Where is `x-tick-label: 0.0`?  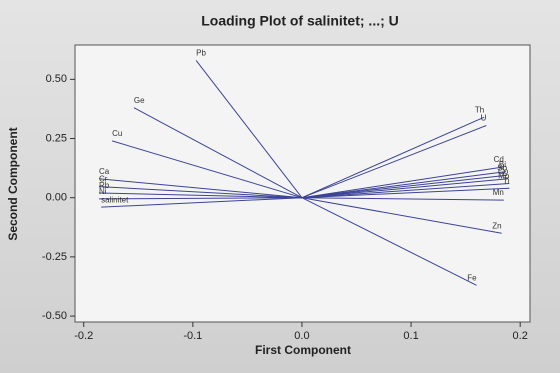 x-tick-label: 0.0 is located at coordinates (301, 336).